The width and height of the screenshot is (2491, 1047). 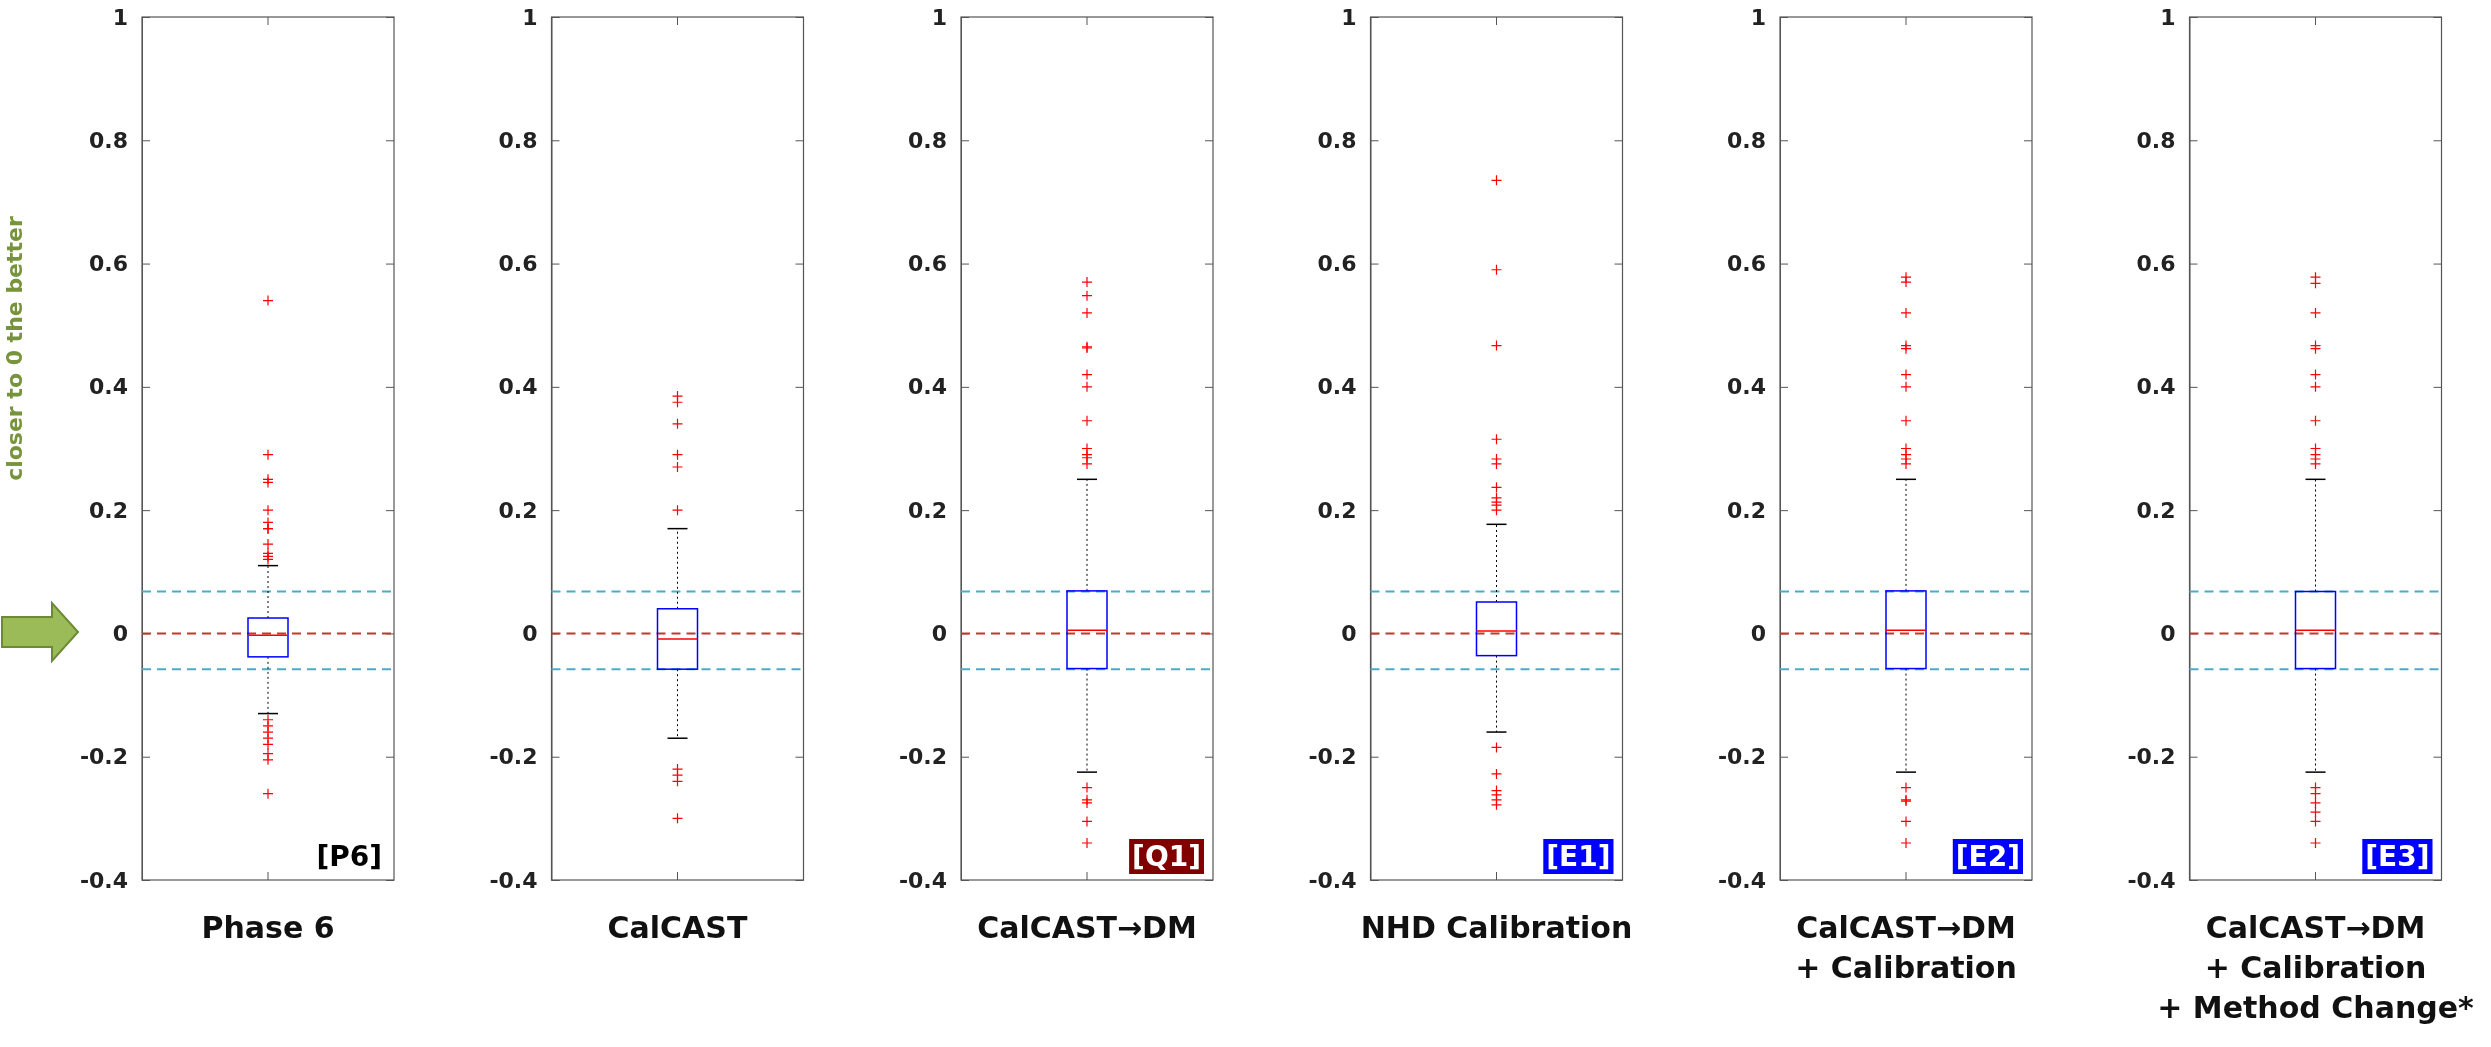 What do you see at coordinates (677, 927) in the screenshot?
I see `x-axis-title: CalCAST` at bounding box center [677, 927].